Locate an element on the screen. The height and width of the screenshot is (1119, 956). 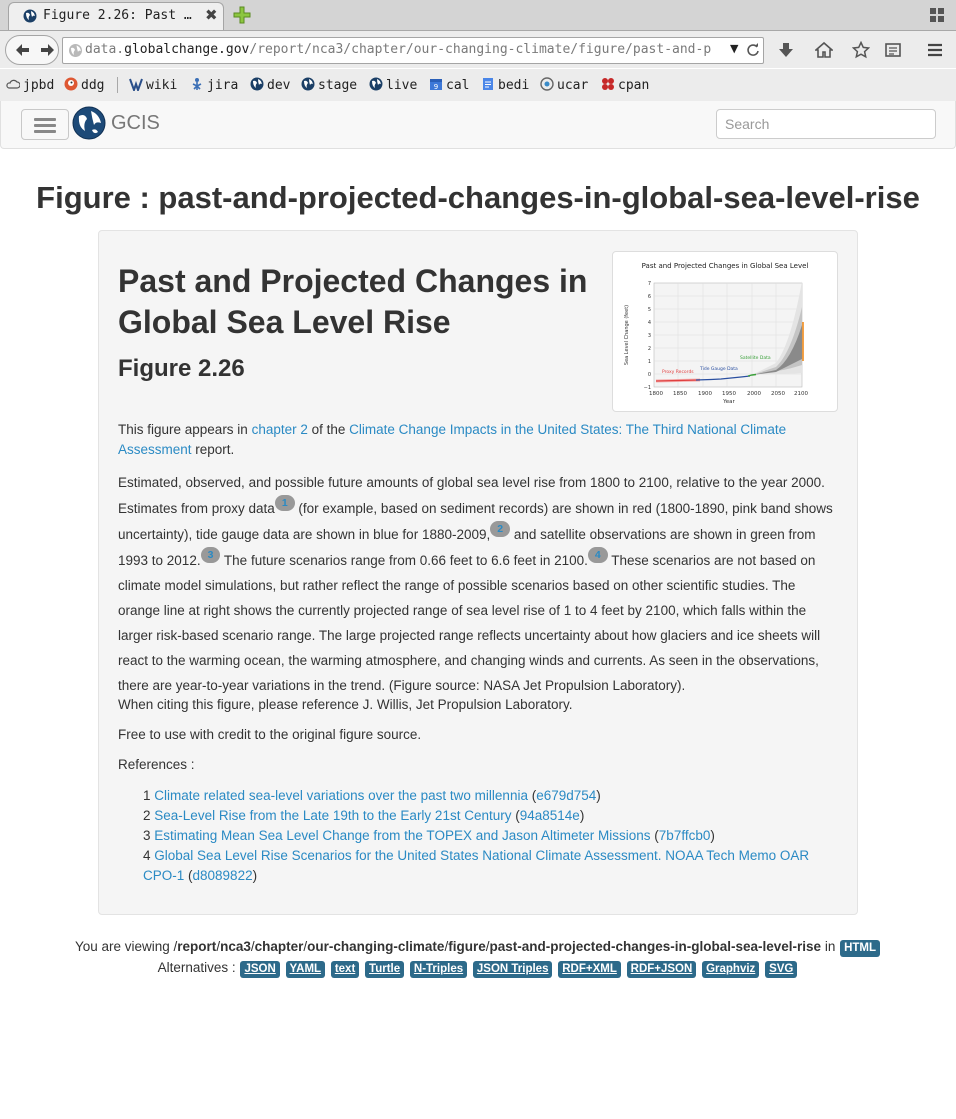
reference-number: 3 is located at coordinates (147, 835).